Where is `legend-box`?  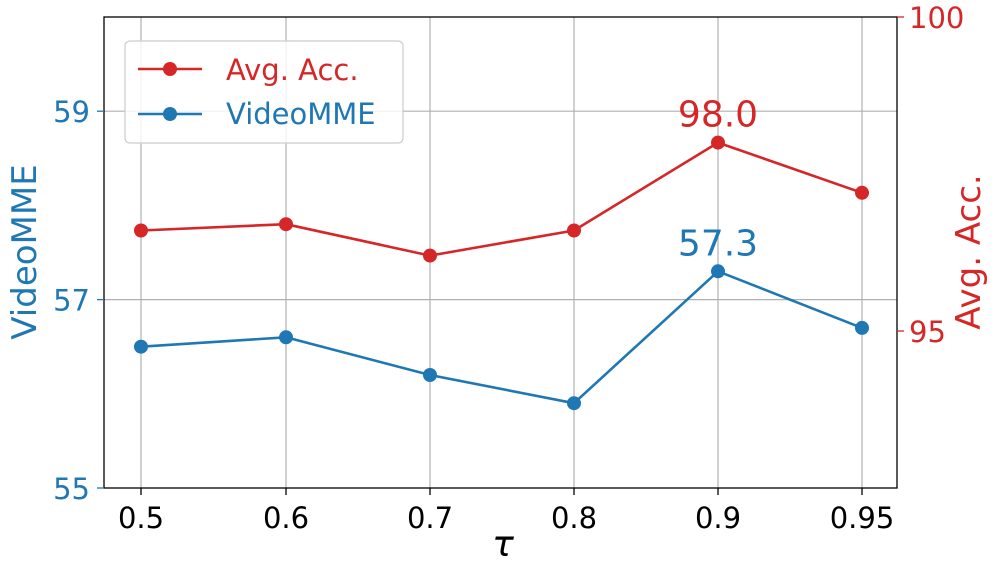
legend-box is located at coordinates (264, 92).